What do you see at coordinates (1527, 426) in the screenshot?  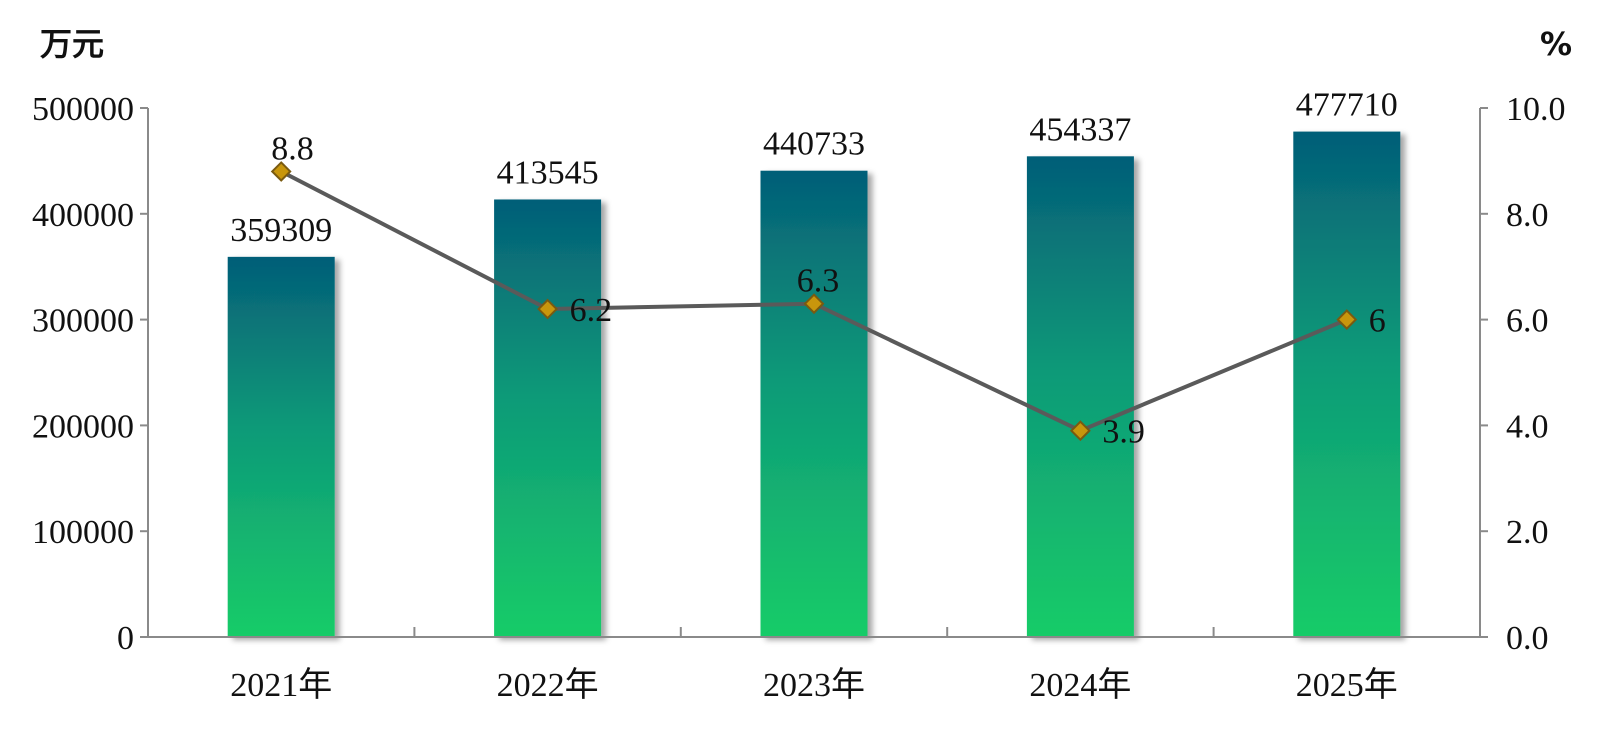 I see `right-tick-label: 4.0` at bounding box center [1527, 426].